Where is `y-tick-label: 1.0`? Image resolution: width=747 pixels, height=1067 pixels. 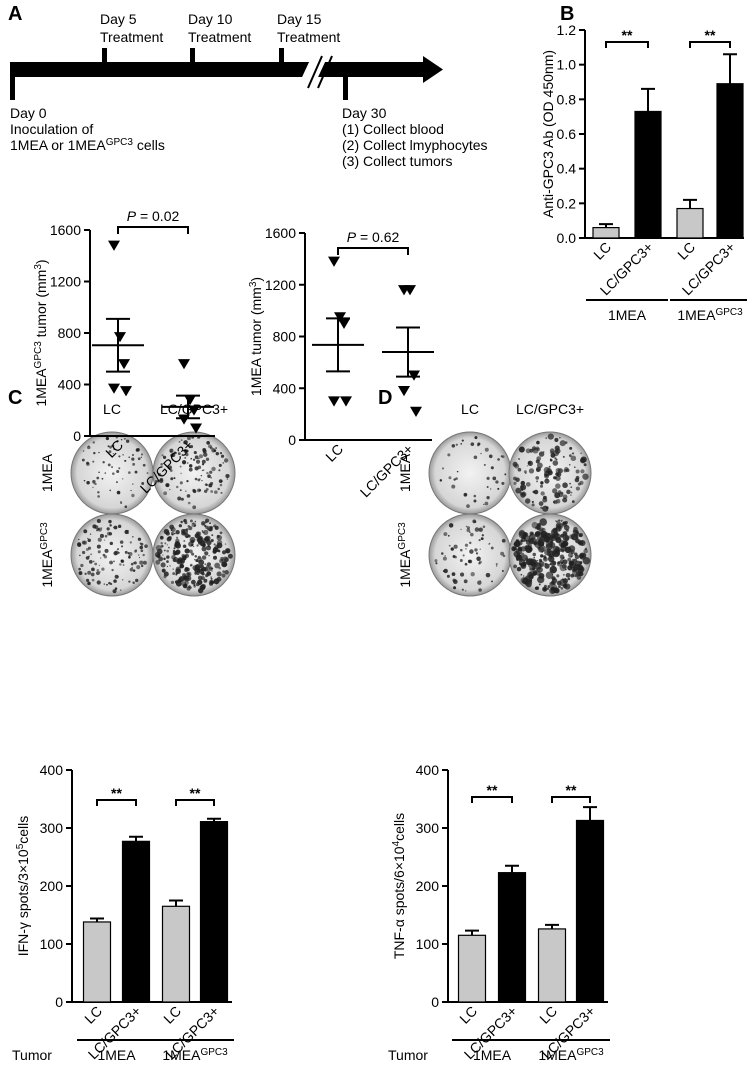 y-tick-label: 1.0 is located at coordinates (567, 65).